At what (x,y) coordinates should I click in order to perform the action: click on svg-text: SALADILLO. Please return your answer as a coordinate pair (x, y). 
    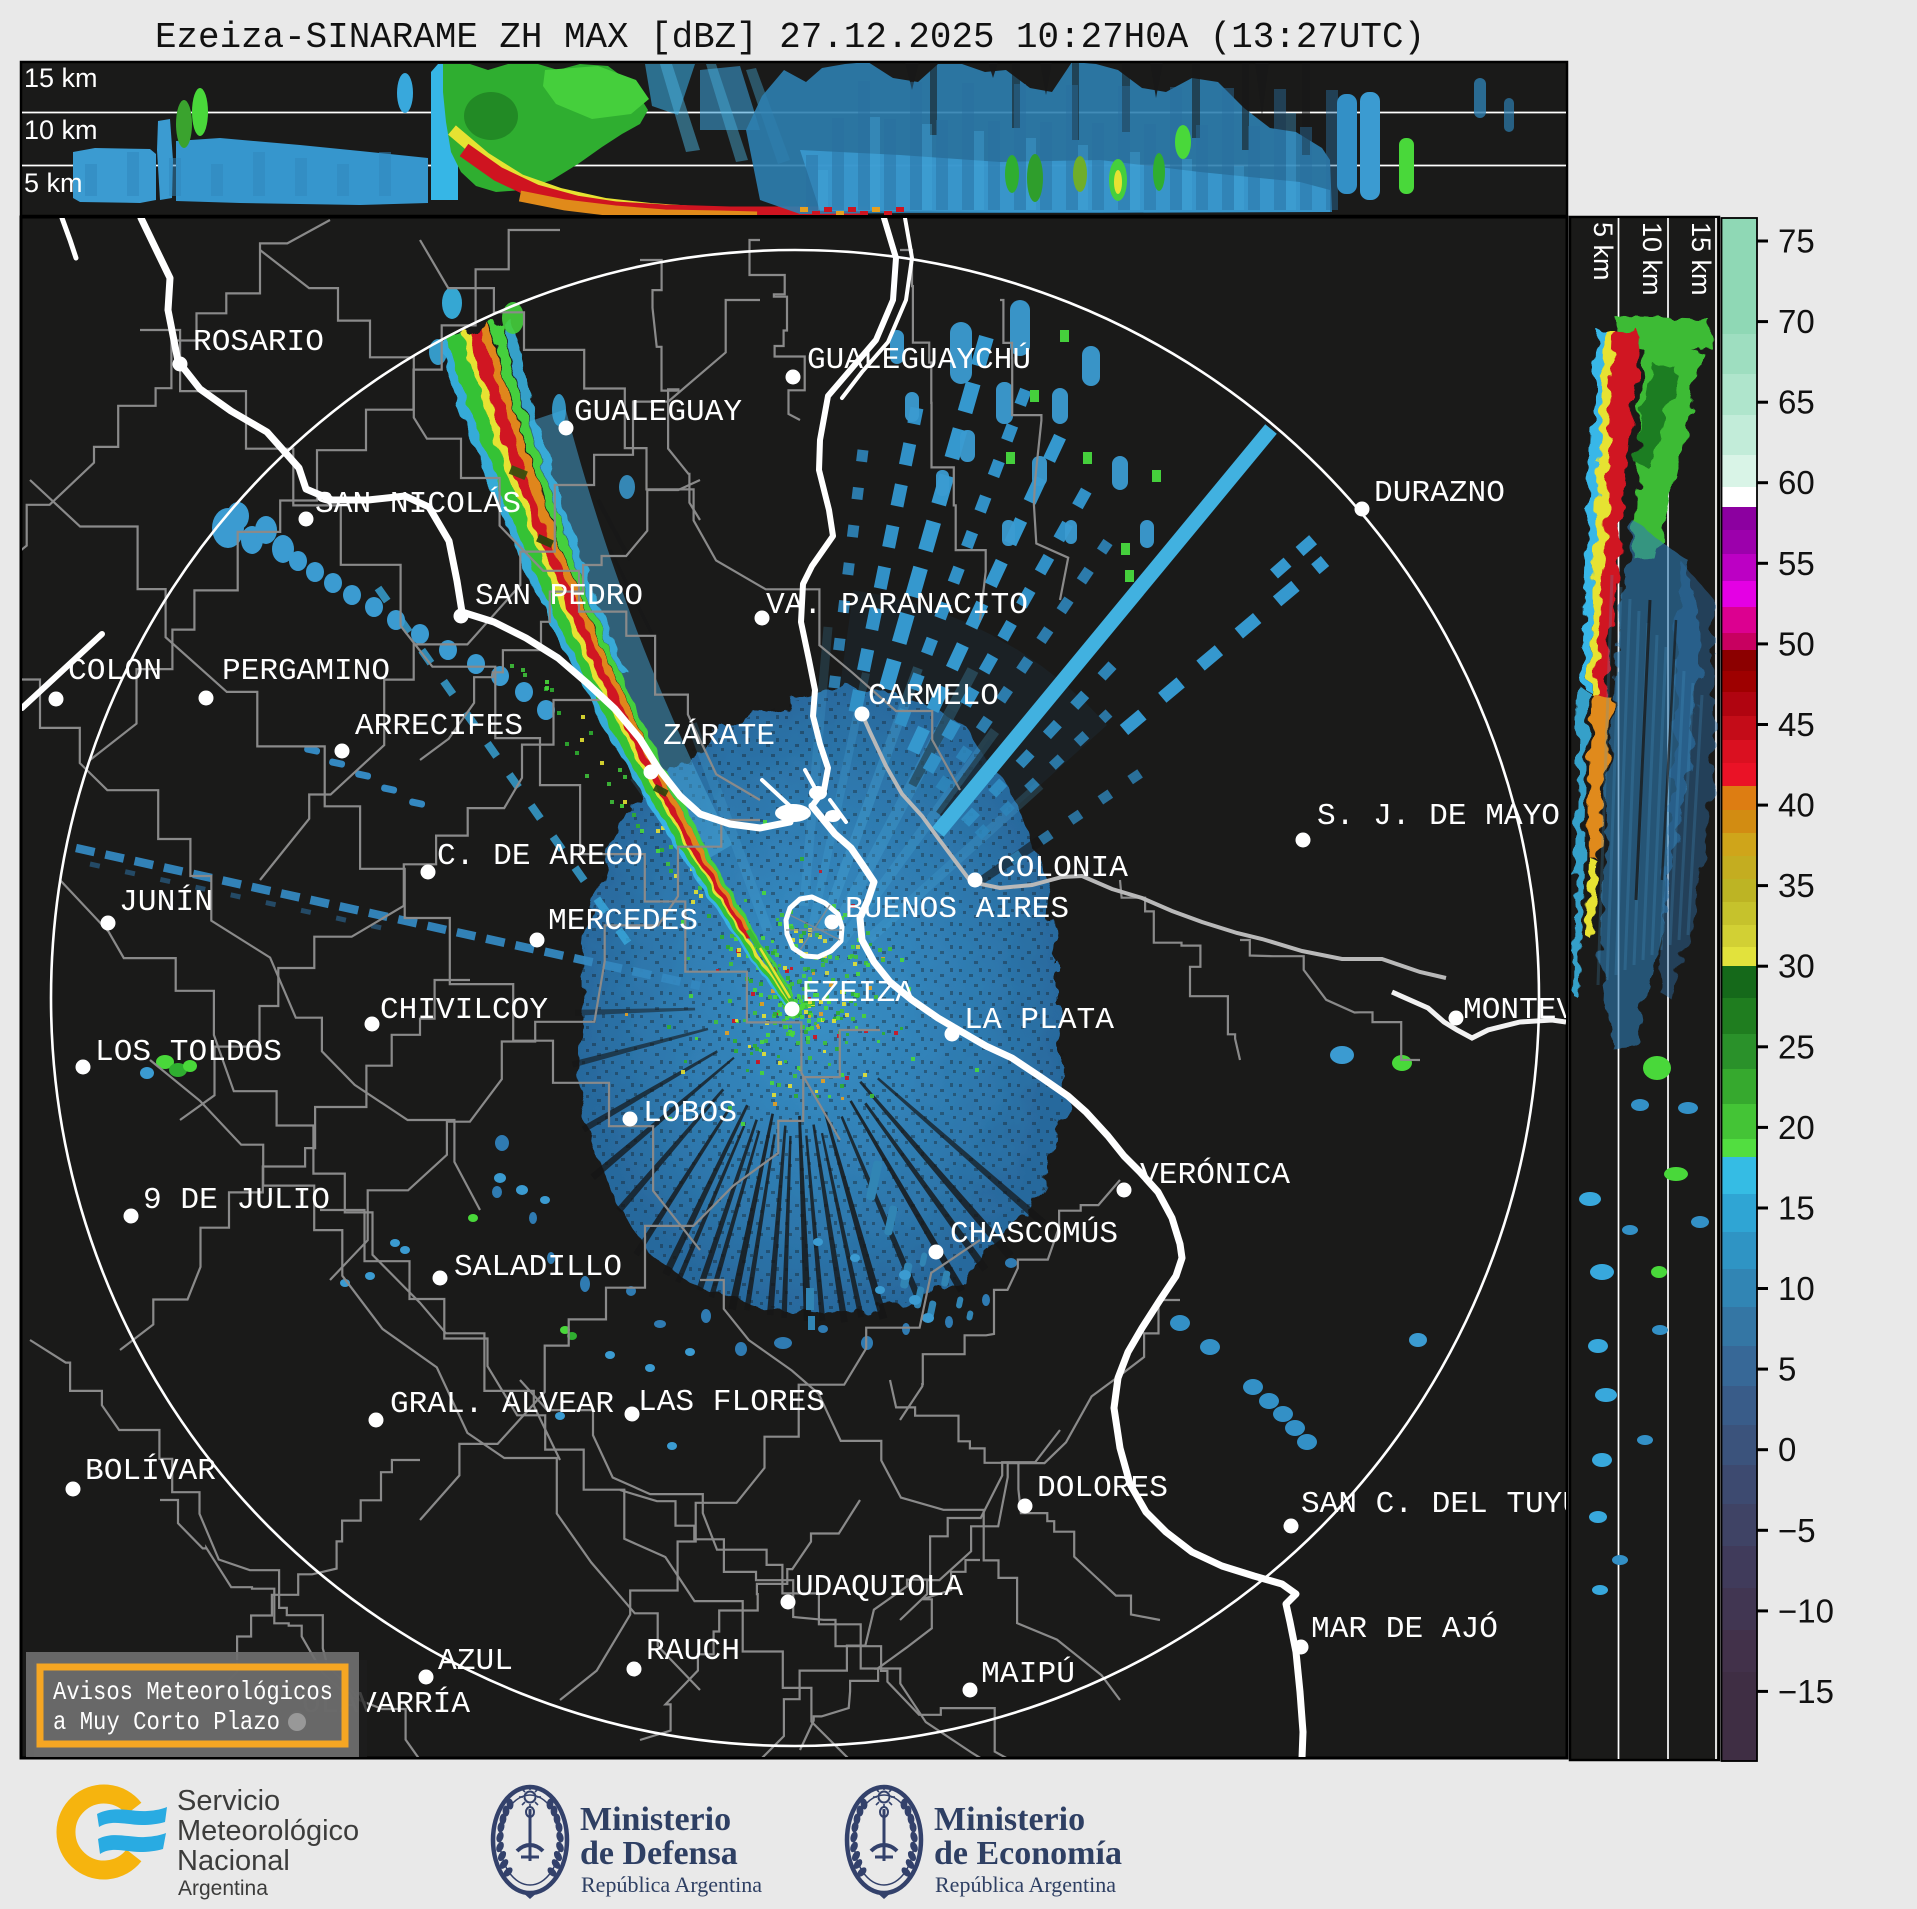
    Looking at the image, I should click on (538, 1267).